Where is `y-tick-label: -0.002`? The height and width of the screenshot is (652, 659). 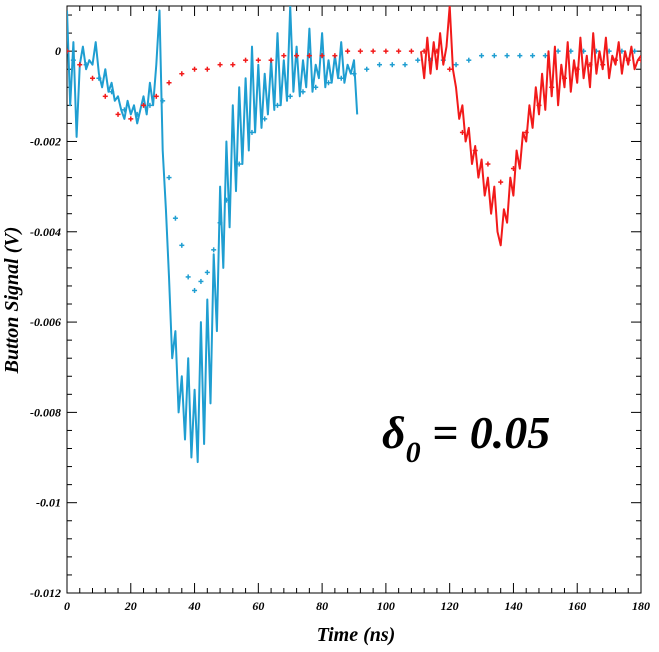 y-tick-label: -0.002 is located at coordinates (45, 141).